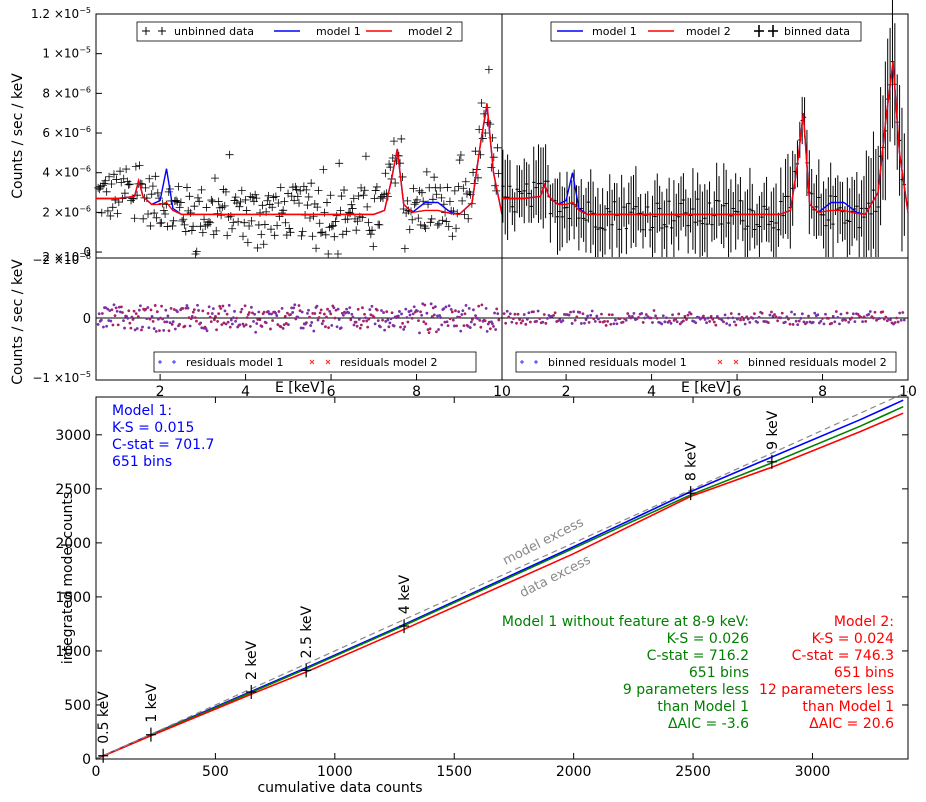  I want to click on resid-ytick-bottom: −1 ×10⁻⁵, so click(61, 377).